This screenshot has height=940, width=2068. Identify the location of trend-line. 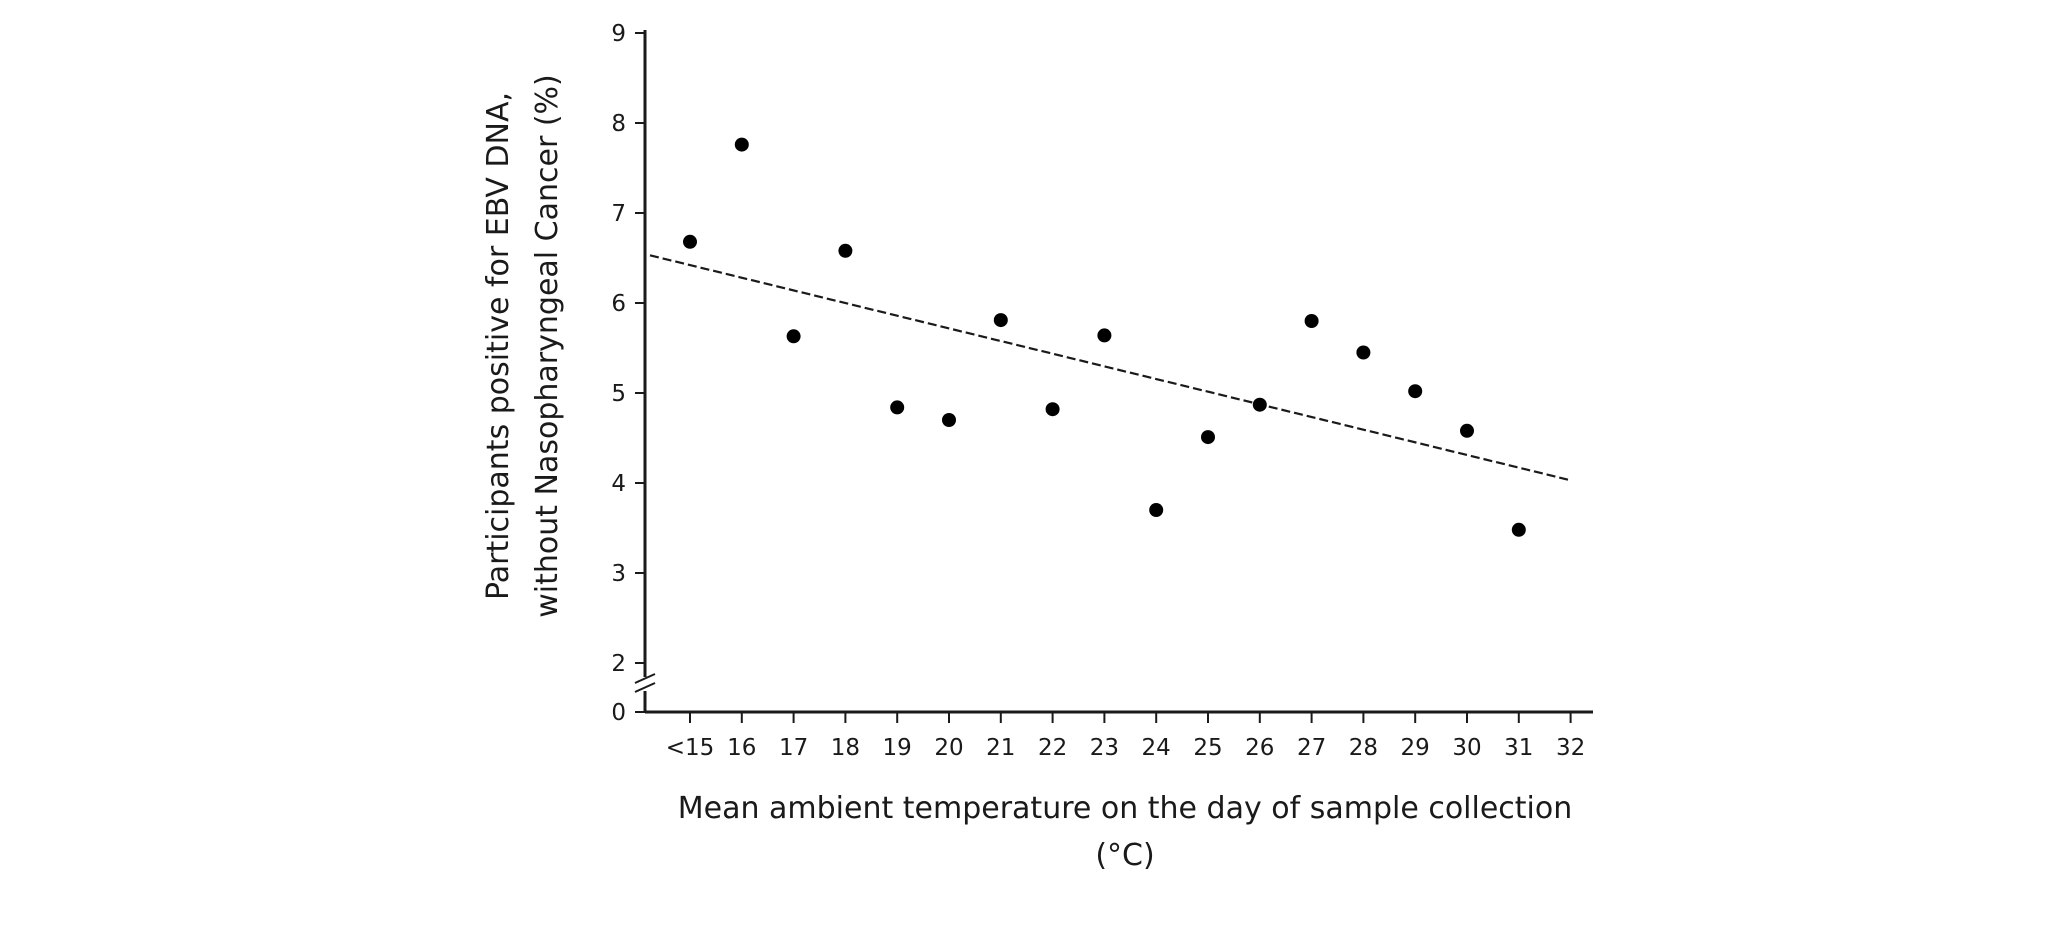
(1110, 368).